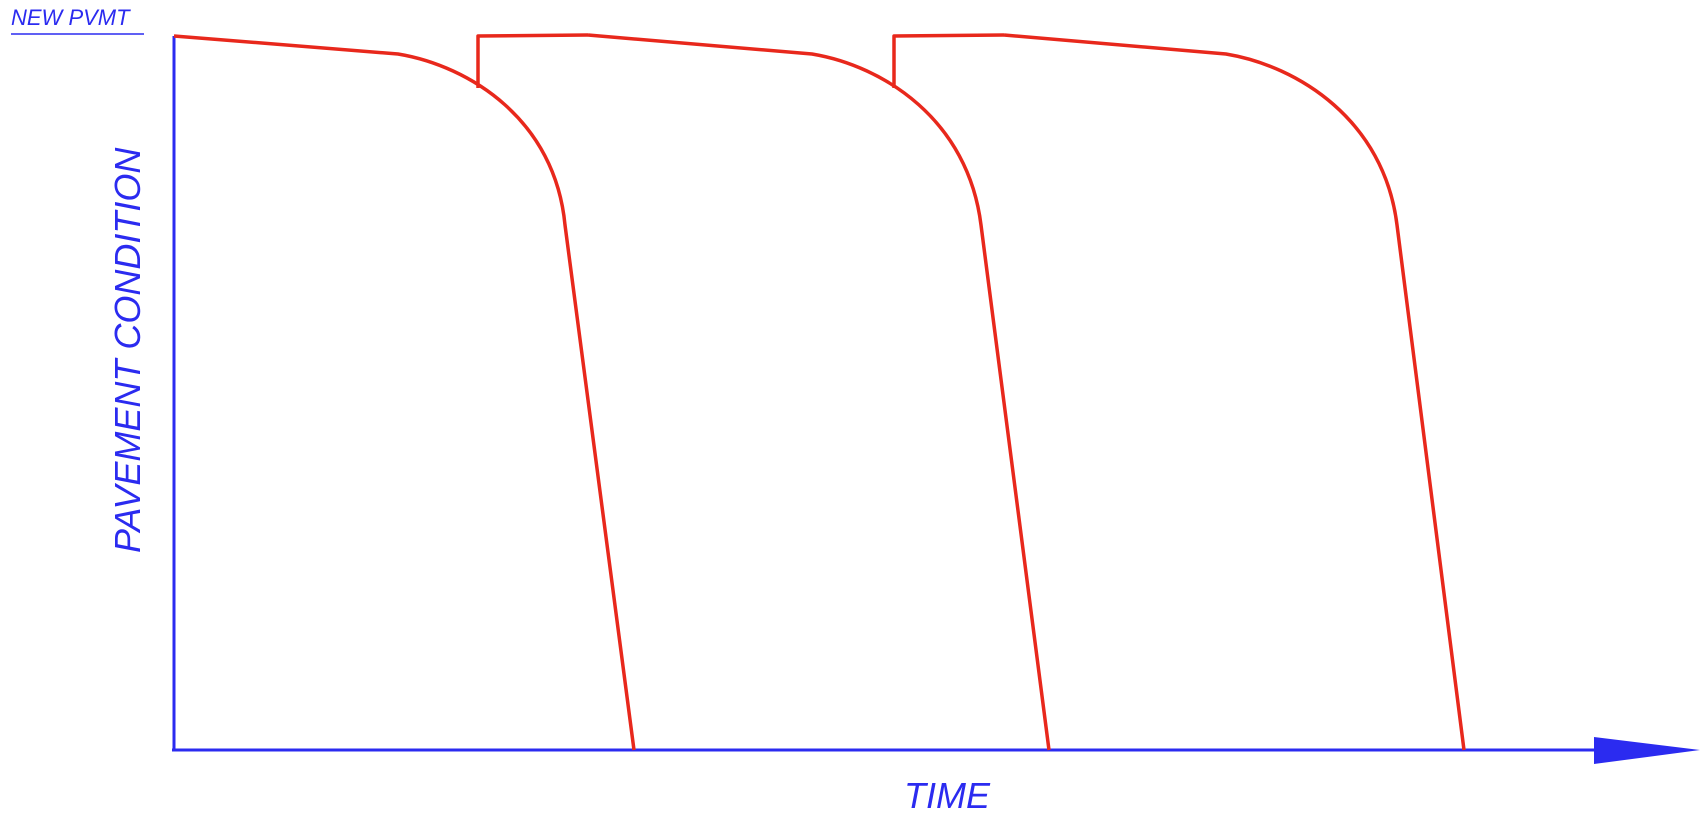 The height and width of the screenshot is (814, 1706). What do you see at coordinates (127, 350) in the screenshot?
I see `y-axis-title: PAVEMENT CONDITION` at bounding box center [127, 350].